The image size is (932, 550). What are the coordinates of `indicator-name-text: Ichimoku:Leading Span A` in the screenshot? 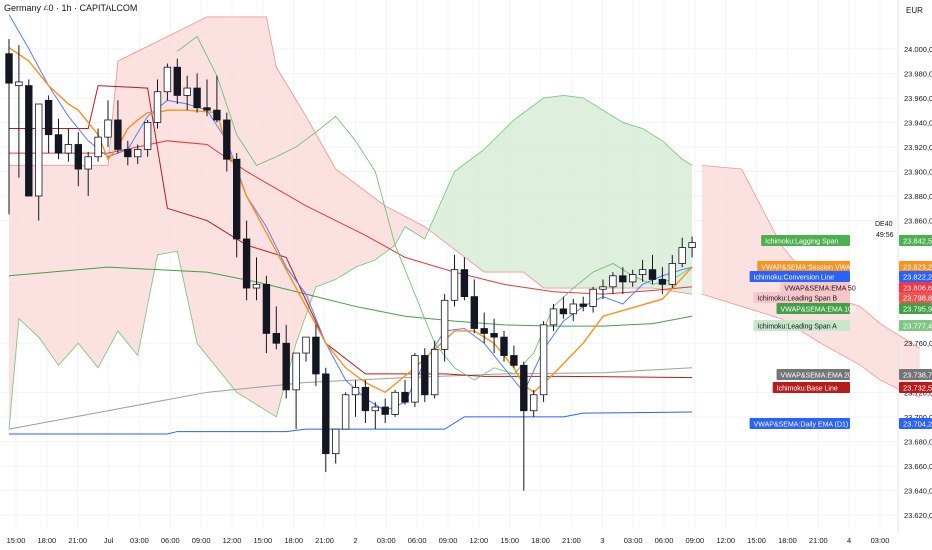 It's located at (797, 327).